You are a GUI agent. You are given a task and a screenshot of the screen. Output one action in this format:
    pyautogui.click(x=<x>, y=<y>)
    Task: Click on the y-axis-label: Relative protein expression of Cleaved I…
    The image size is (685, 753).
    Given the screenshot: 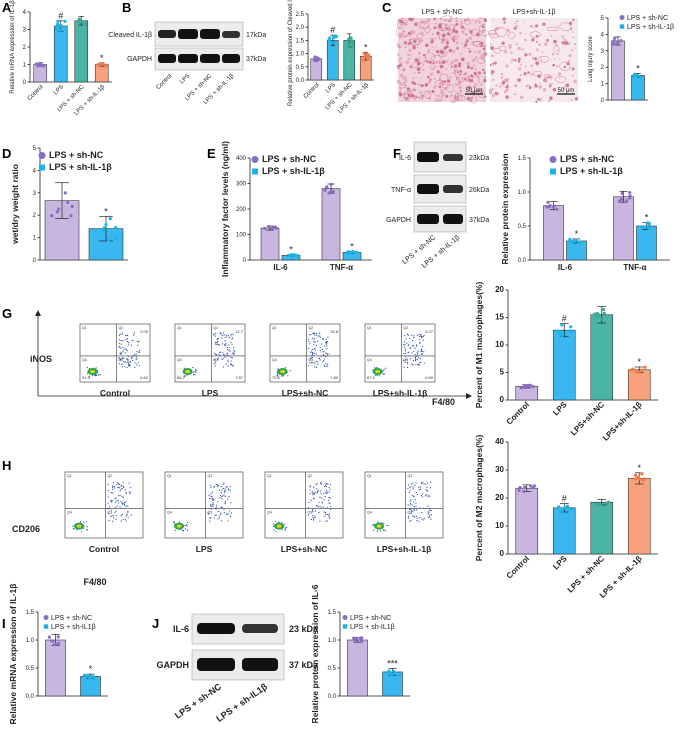 What is the action you would take?
    pyautogui.click(x=291, y=53)
    